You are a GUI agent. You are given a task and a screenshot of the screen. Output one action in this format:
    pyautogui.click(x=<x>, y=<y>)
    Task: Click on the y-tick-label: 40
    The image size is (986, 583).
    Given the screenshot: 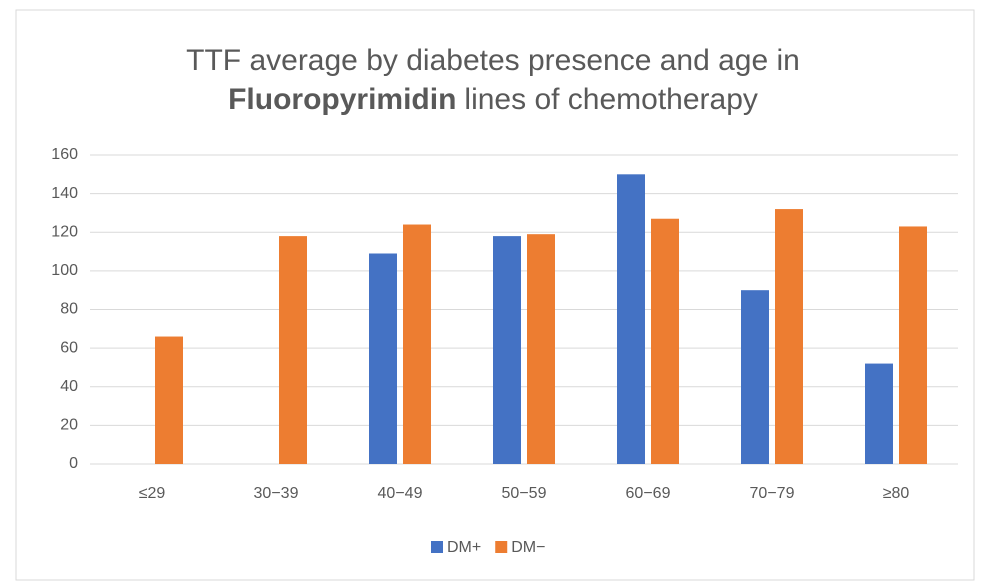 What is the action you would take?
    pyautogui.click(x=69, y=386)
    